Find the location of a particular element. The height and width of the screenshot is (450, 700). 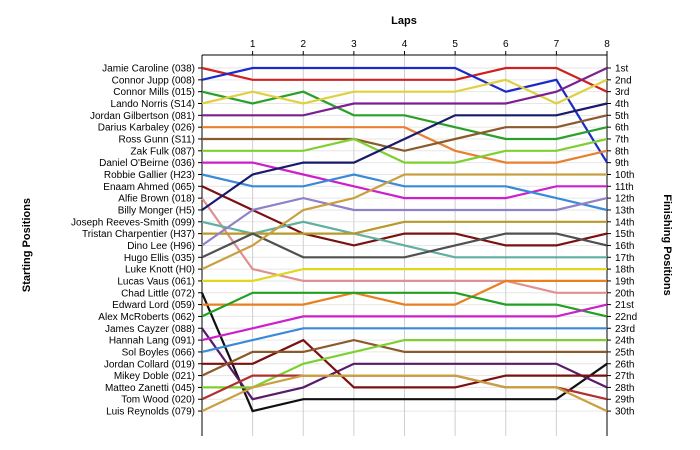

chart-title: Laps is located at coordinates (404, 21).